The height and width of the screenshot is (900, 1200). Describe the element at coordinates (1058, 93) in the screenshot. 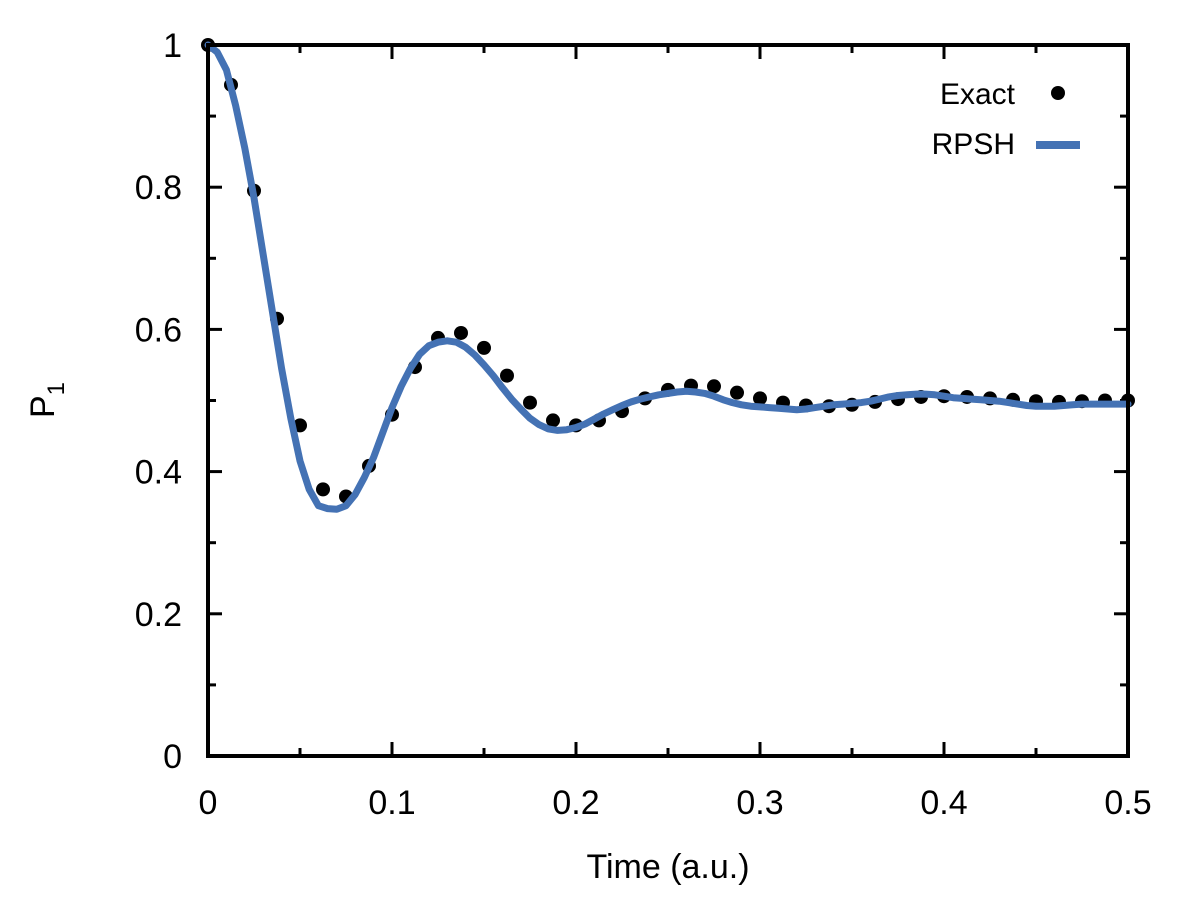

I see `legend-marker-exact` at that location.